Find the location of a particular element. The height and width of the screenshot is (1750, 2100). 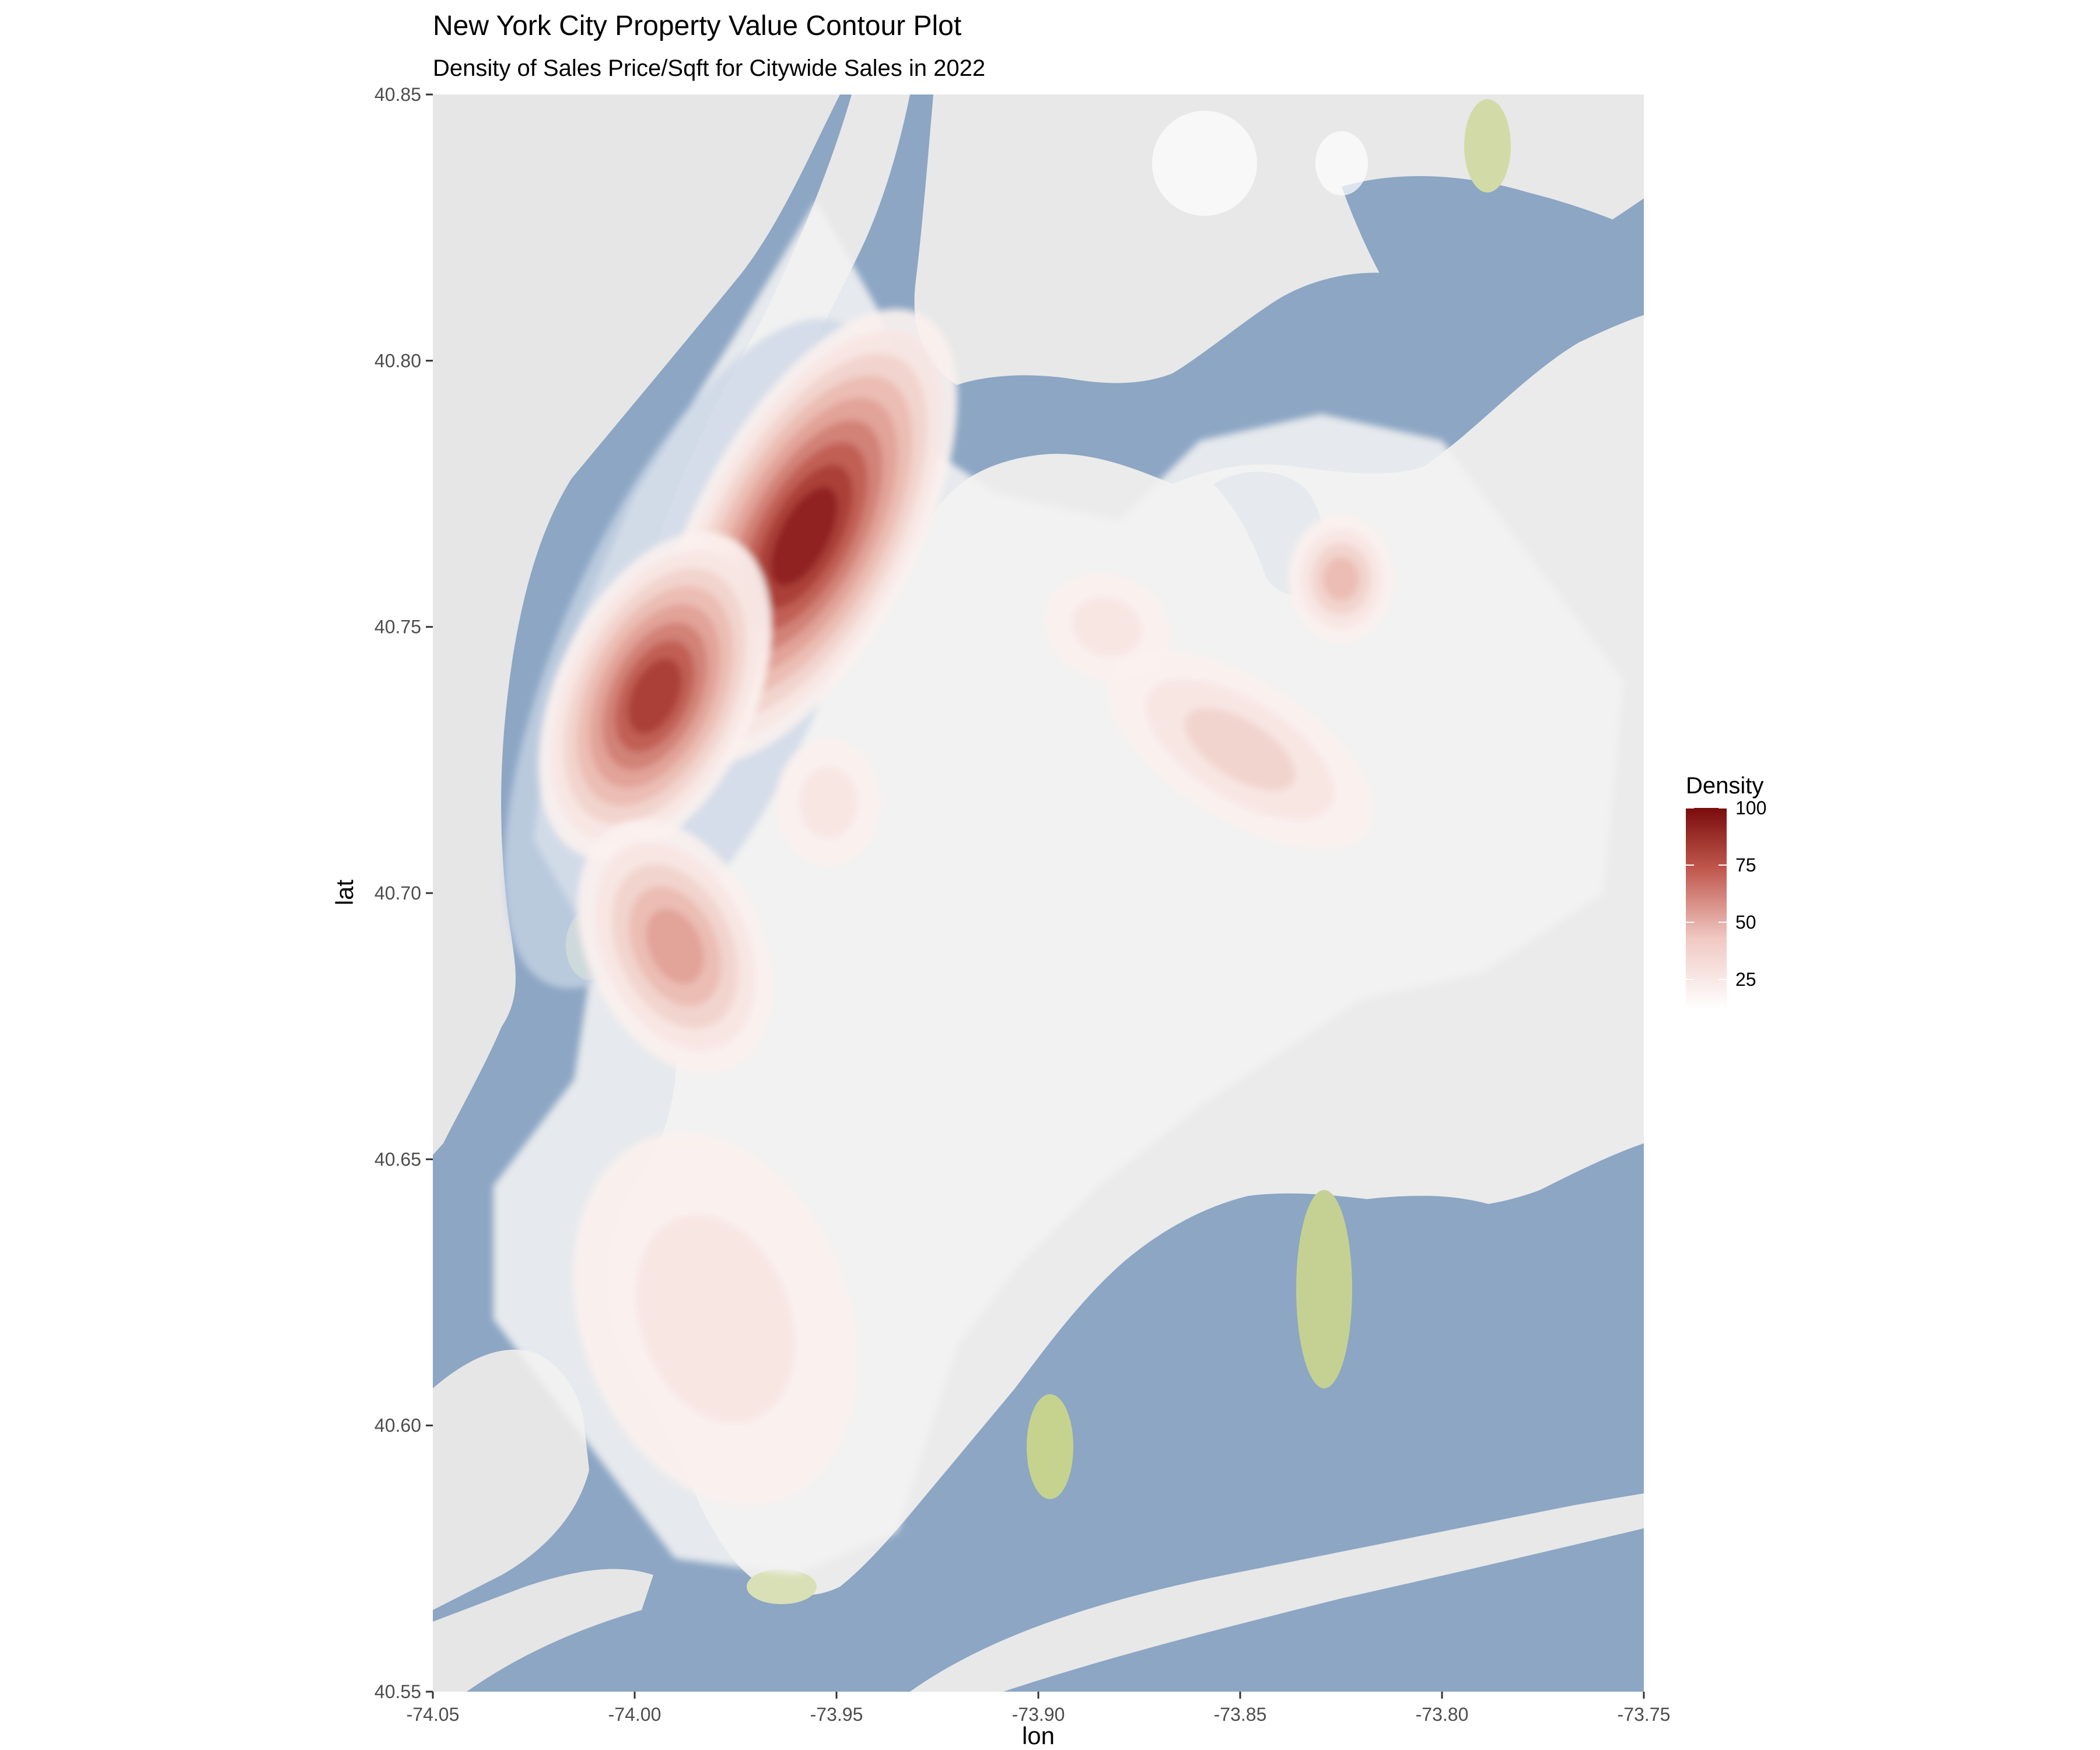

legend-tick-label: 75 is located at coordinates (1745, 865).